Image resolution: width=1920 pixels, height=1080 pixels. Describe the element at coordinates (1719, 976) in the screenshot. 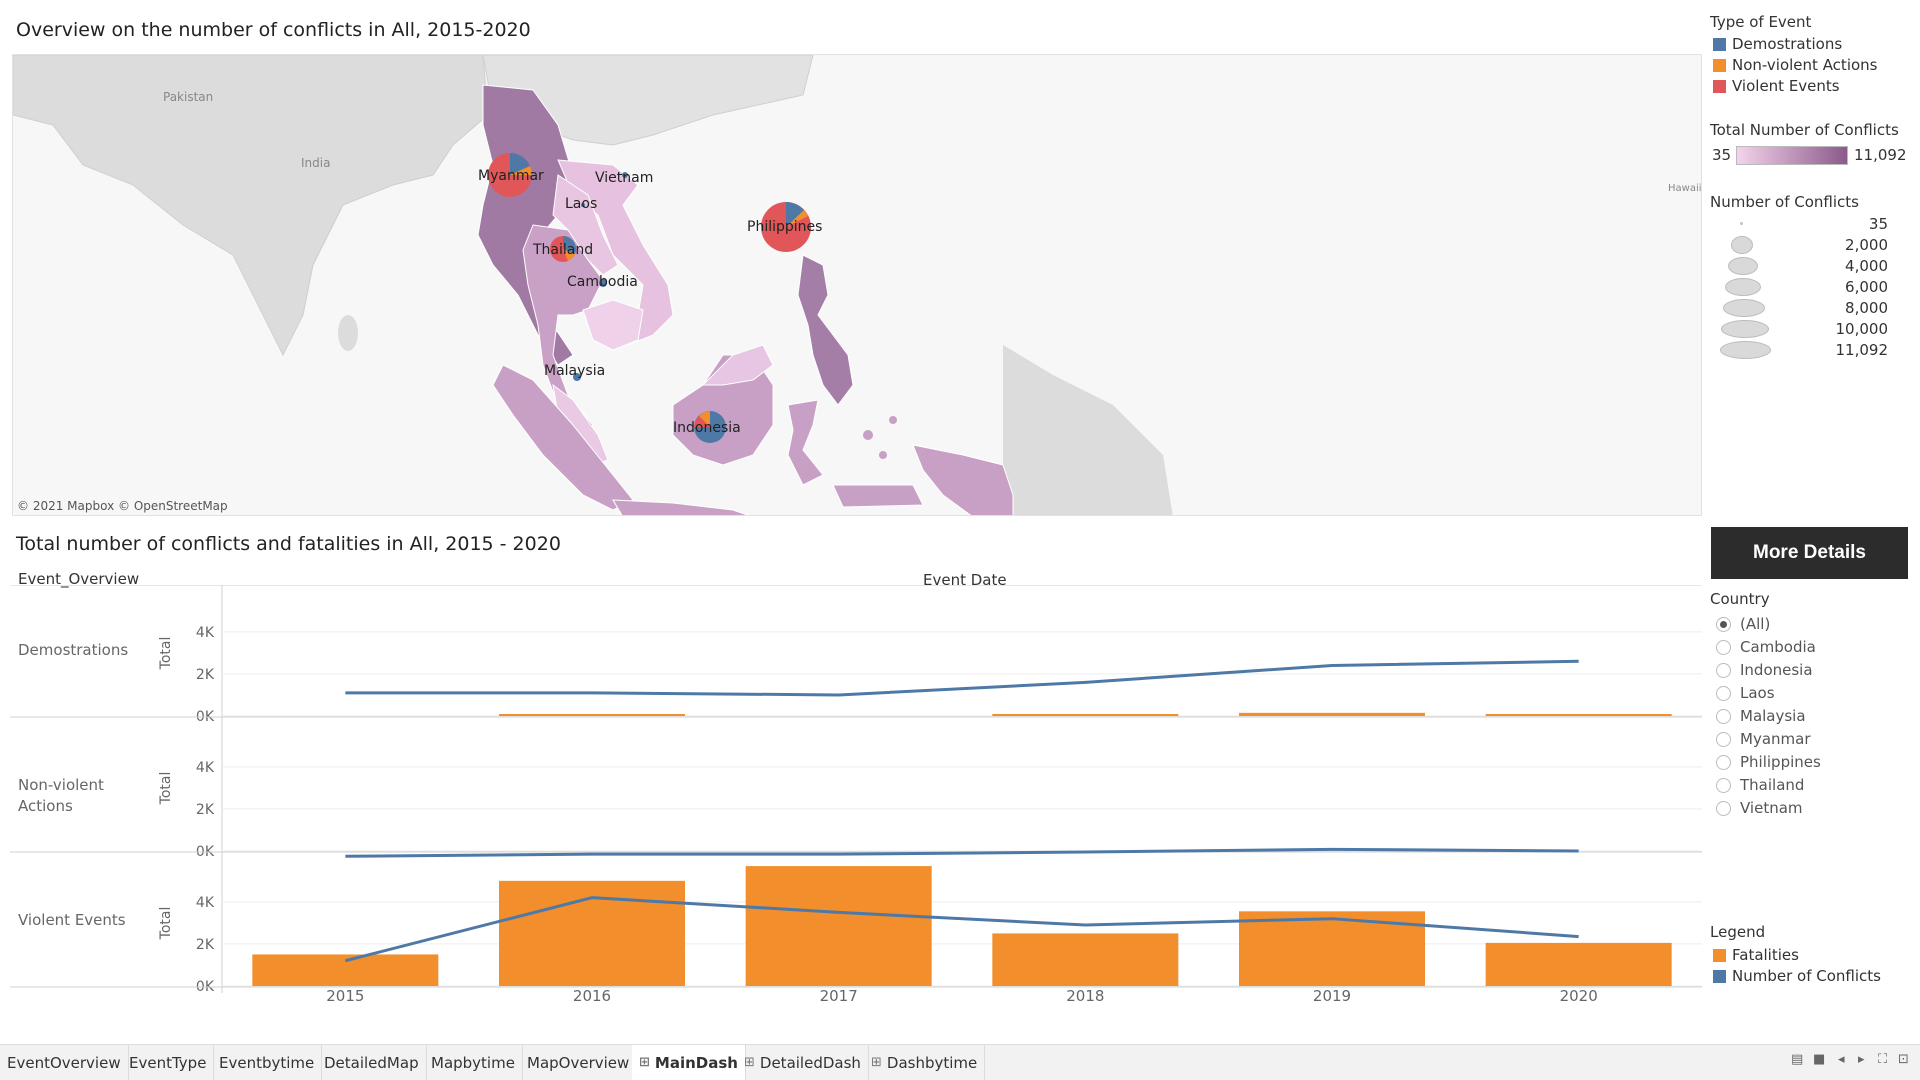

I see `swatch-conflicts` at that location.